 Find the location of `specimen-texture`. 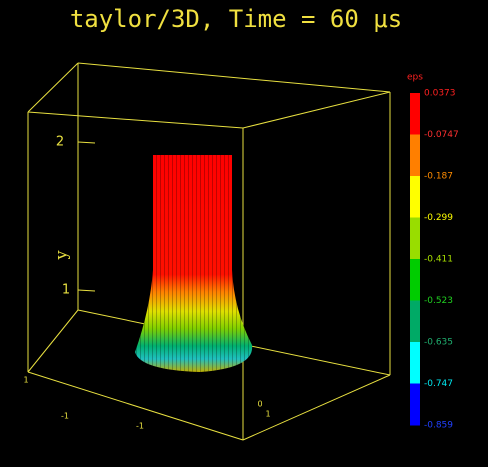

specimen-texture is located at coordinates (194, 263).